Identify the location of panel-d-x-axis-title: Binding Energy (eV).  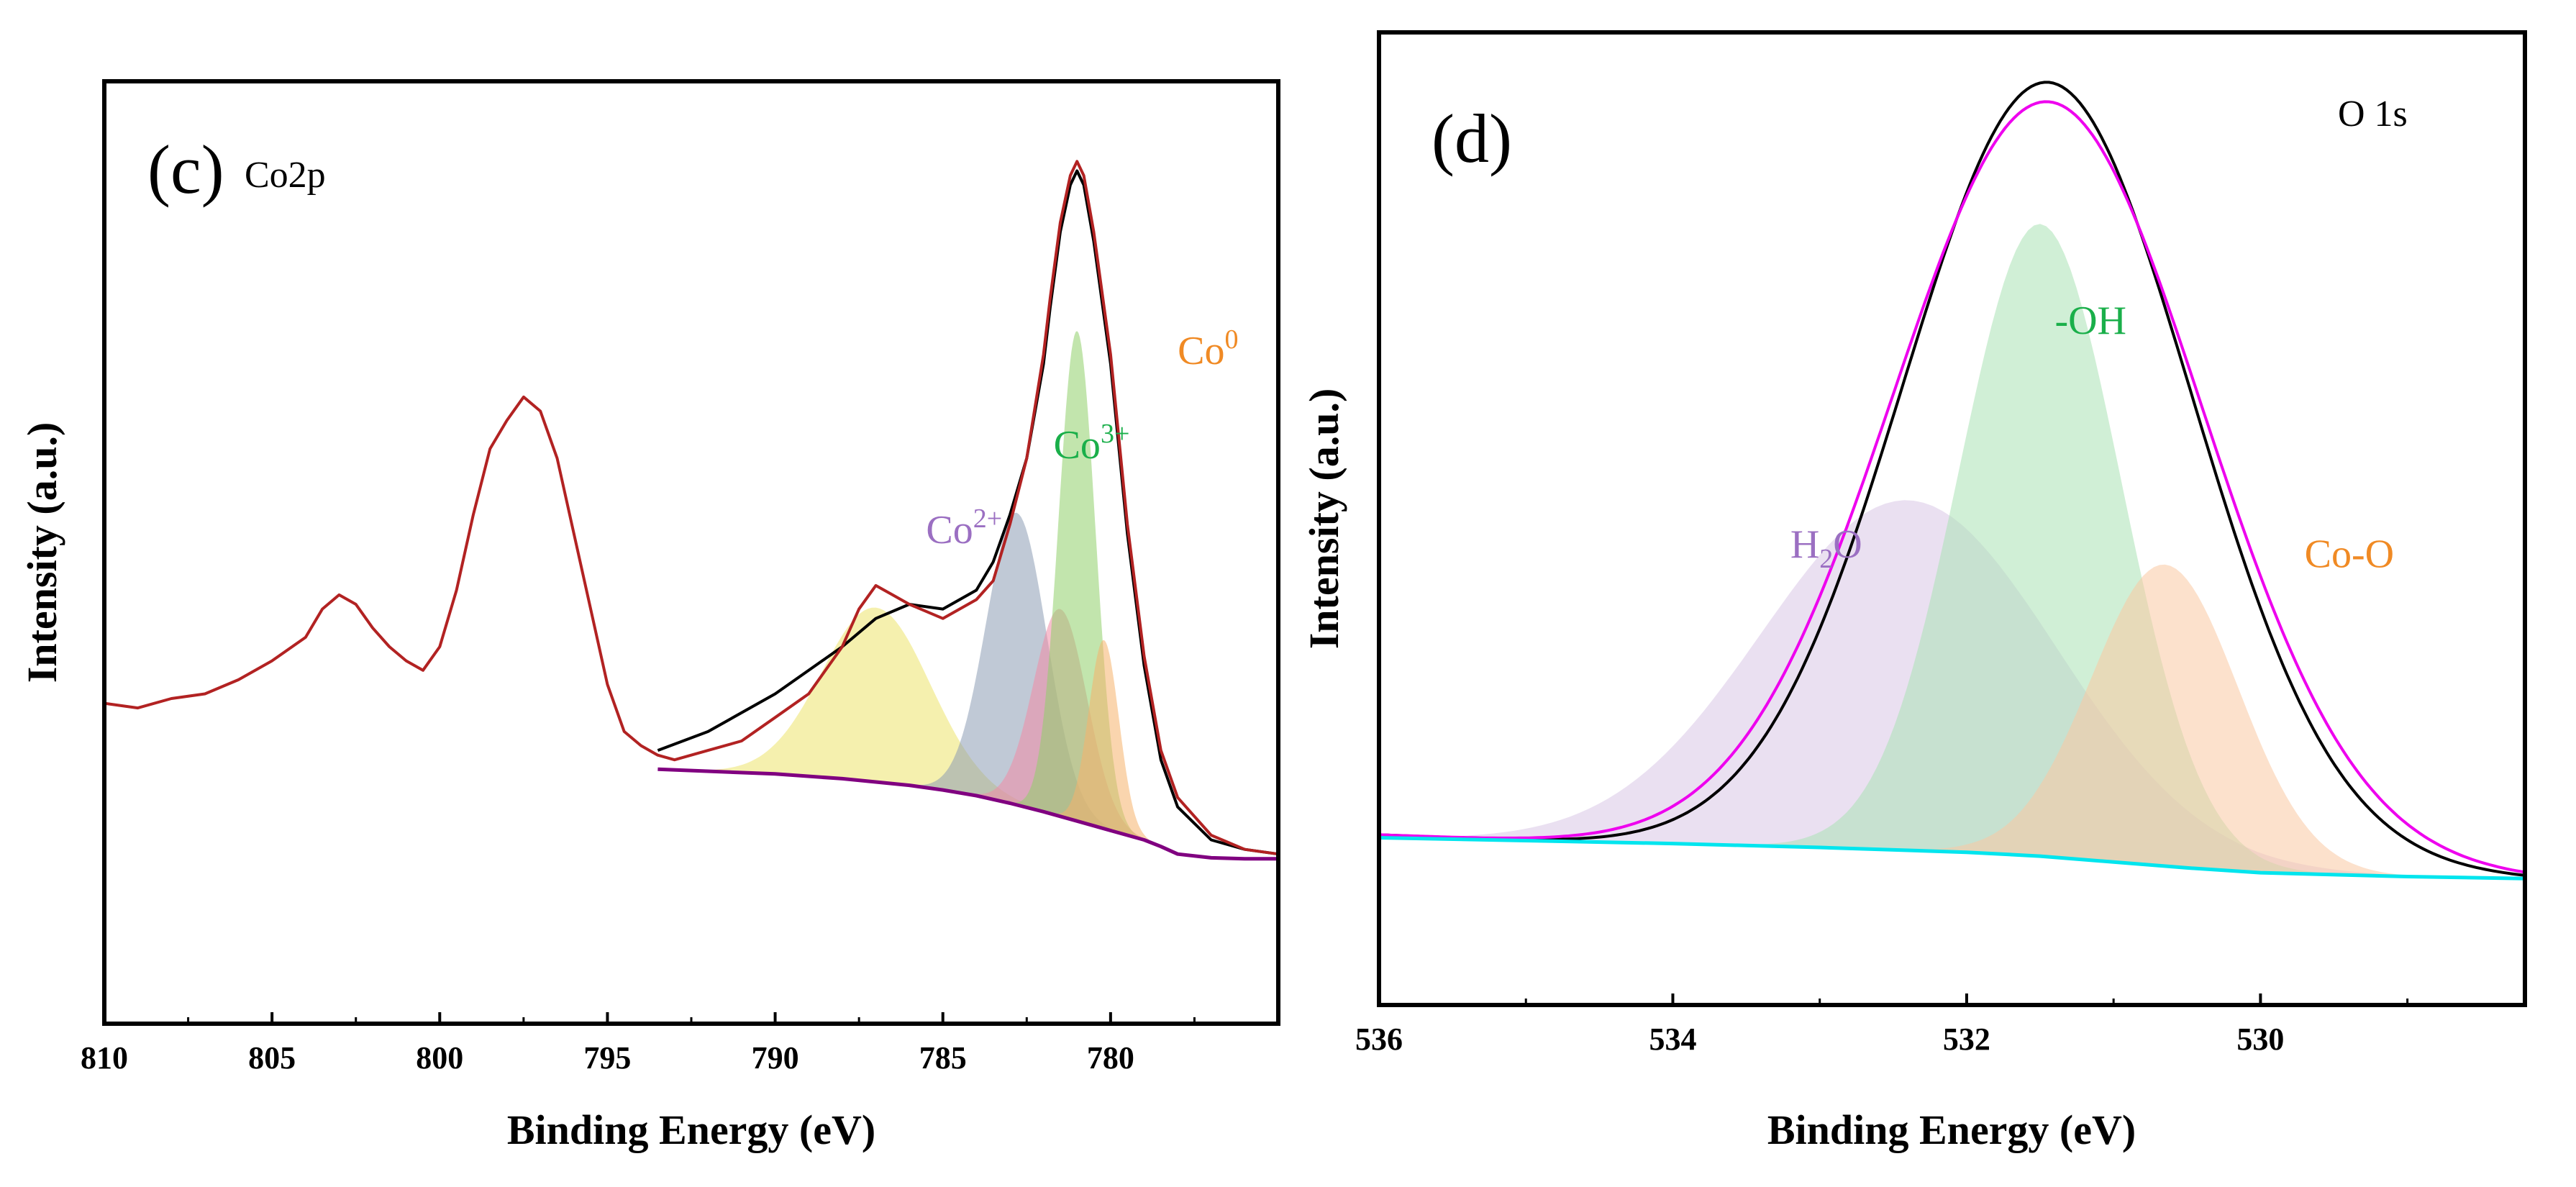
(1951, 1129).